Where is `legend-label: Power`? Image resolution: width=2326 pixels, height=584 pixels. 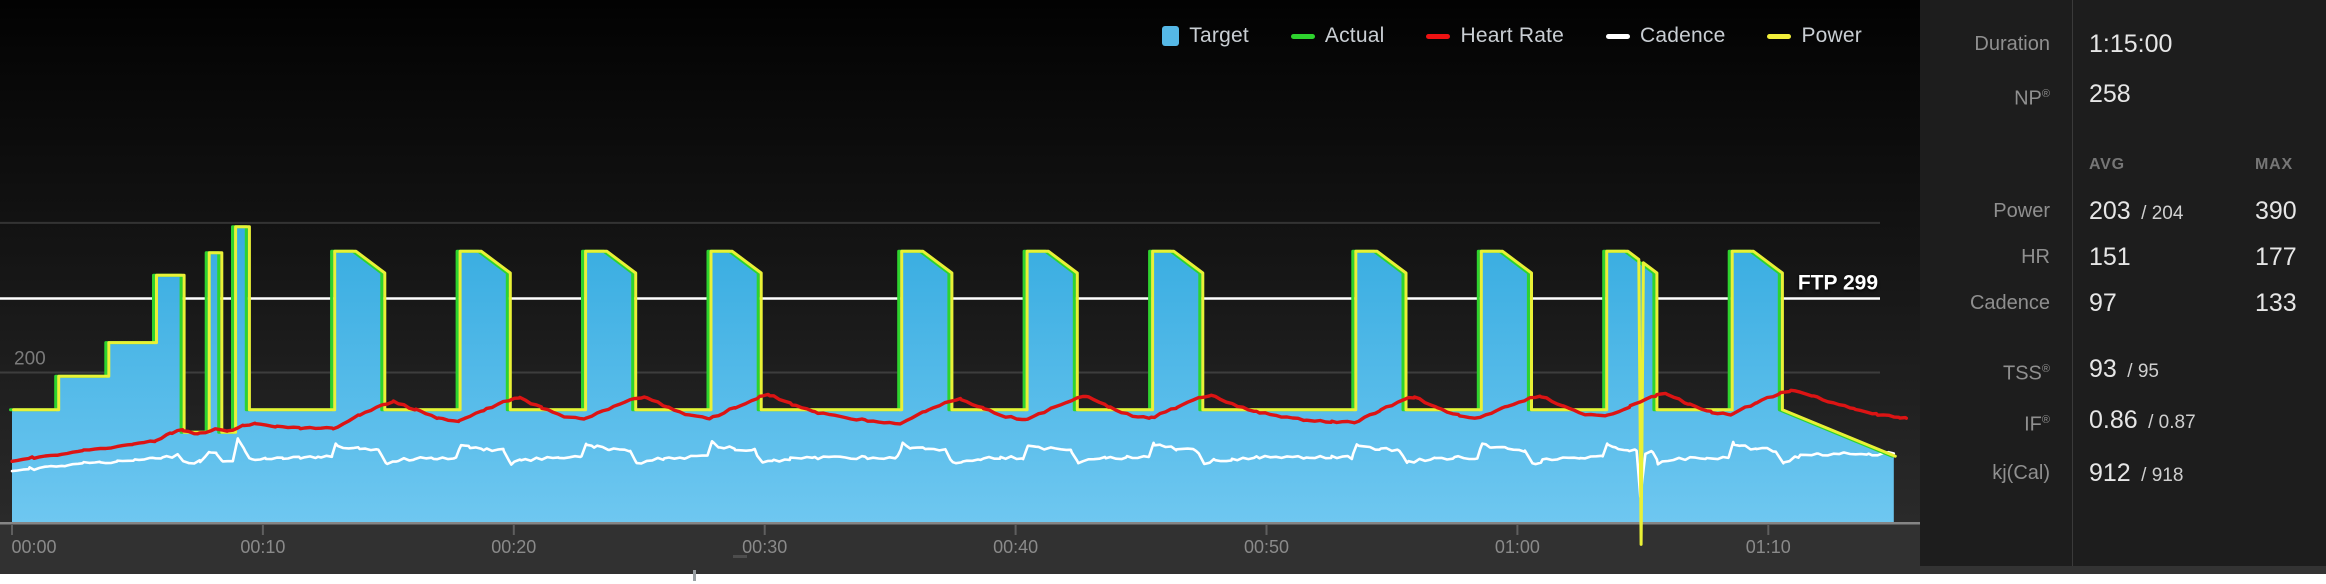
legend-label: Power is located at coordinates (1831, 35).